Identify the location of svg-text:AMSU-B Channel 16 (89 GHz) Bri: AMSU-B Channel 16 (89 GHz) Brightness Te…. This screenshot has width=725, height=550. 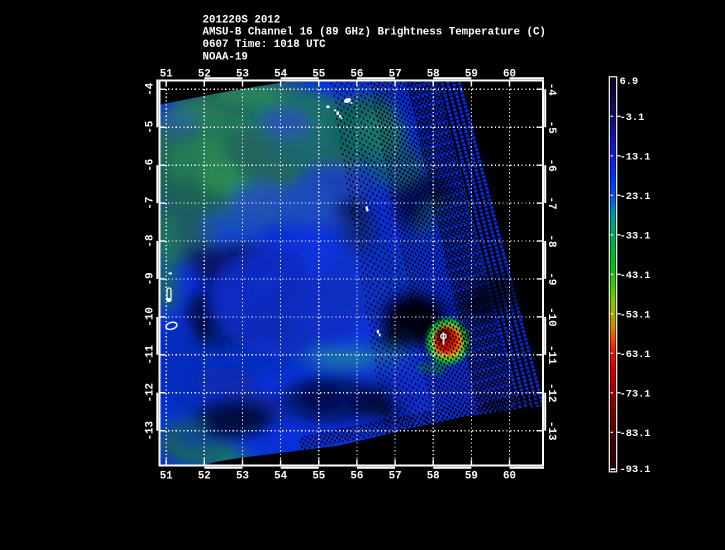
(374, 33).